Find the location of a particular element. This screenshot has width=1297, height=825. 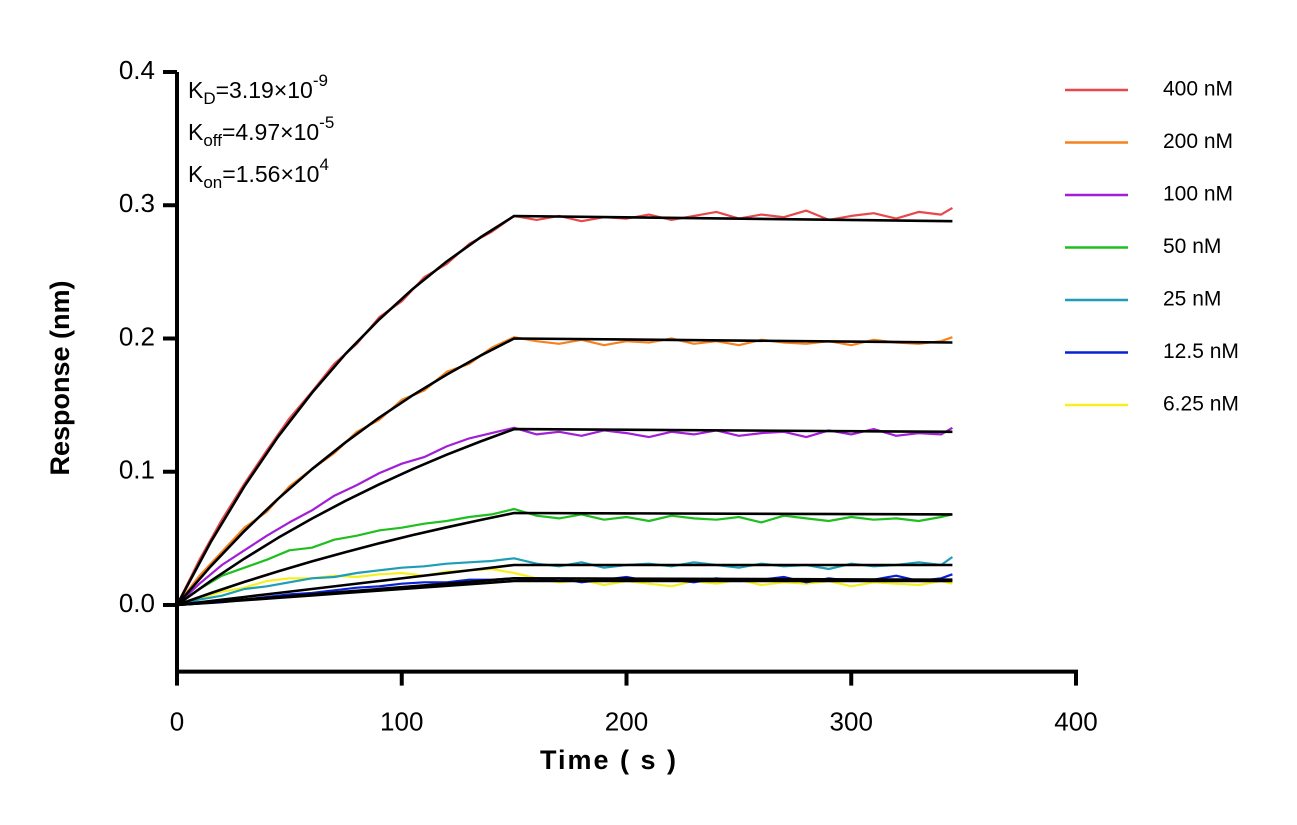

legend-label: 100 nM is located at coordinates (1198, 194).